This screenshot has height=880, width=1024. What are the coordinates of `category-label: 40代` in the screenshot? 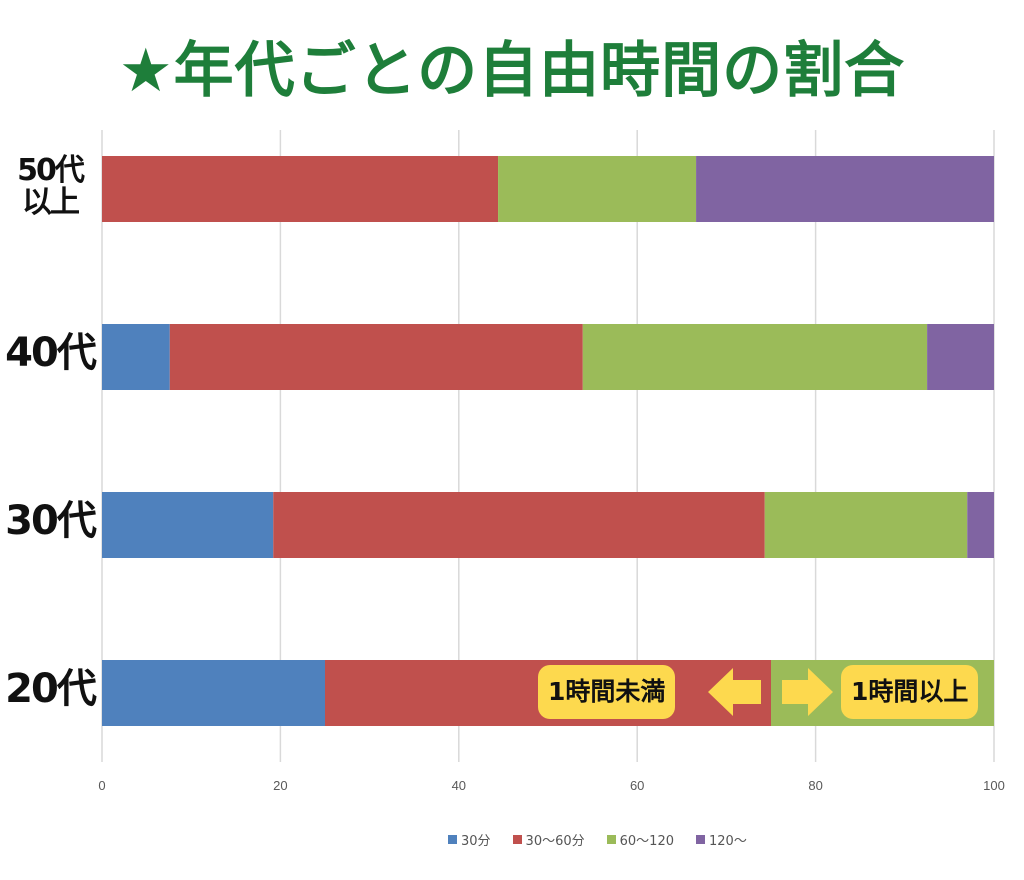 It's located at (50, 353).